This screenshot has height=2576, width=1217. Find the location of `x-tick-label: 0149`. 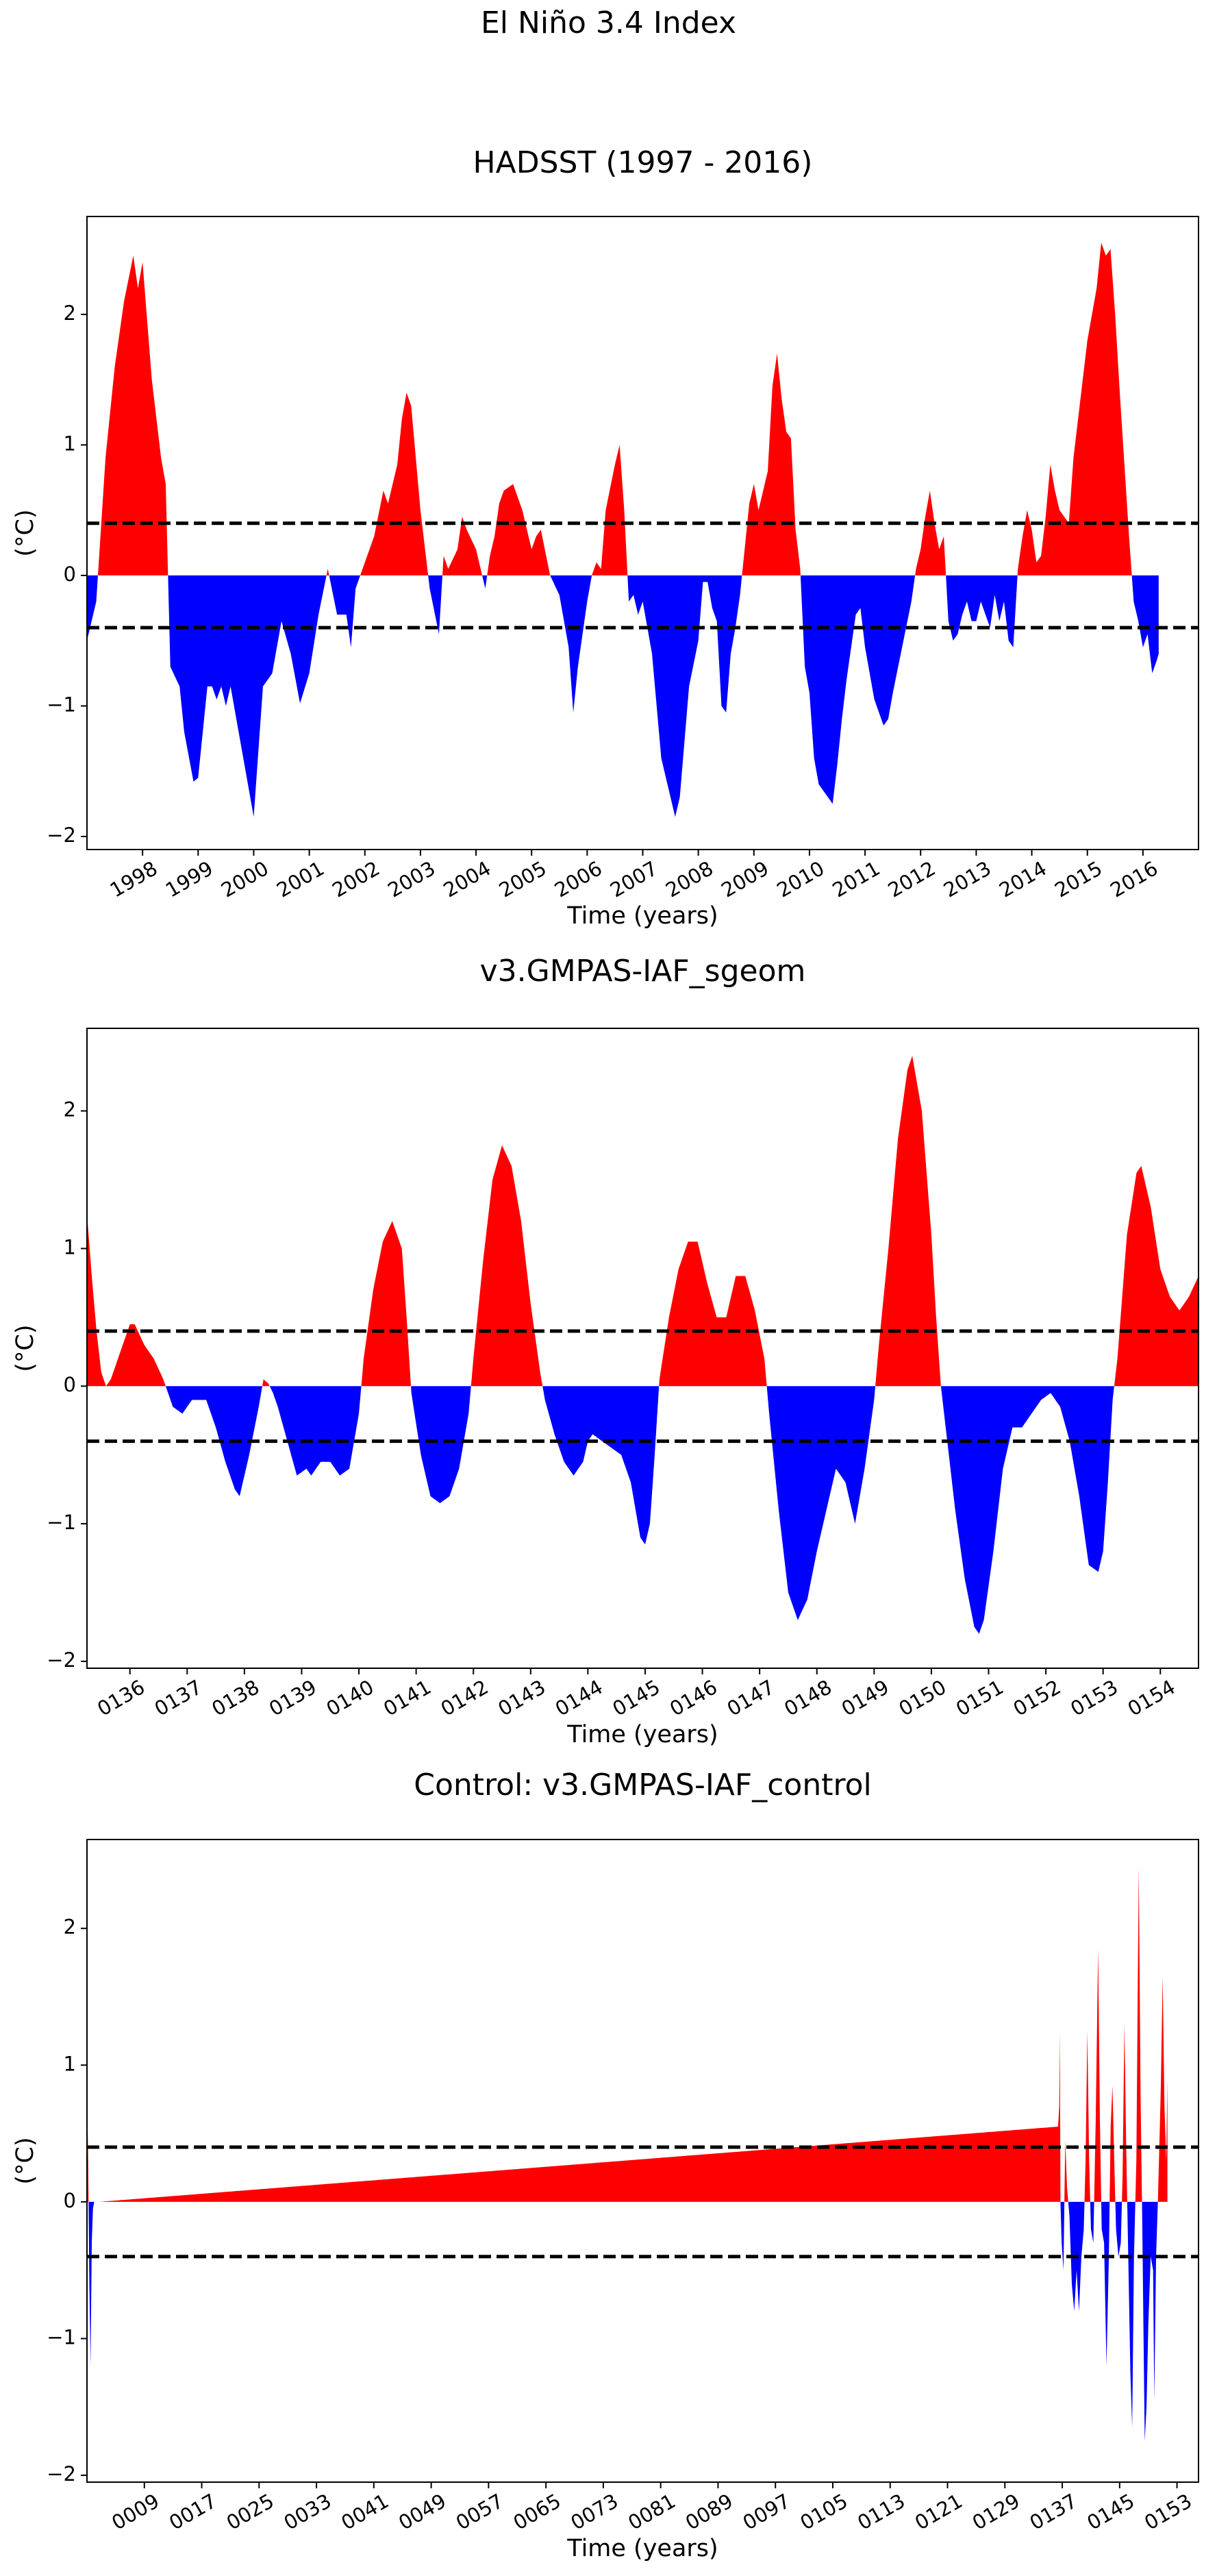

x-tick-label: 0149 is located at coordinates (865, 1697).